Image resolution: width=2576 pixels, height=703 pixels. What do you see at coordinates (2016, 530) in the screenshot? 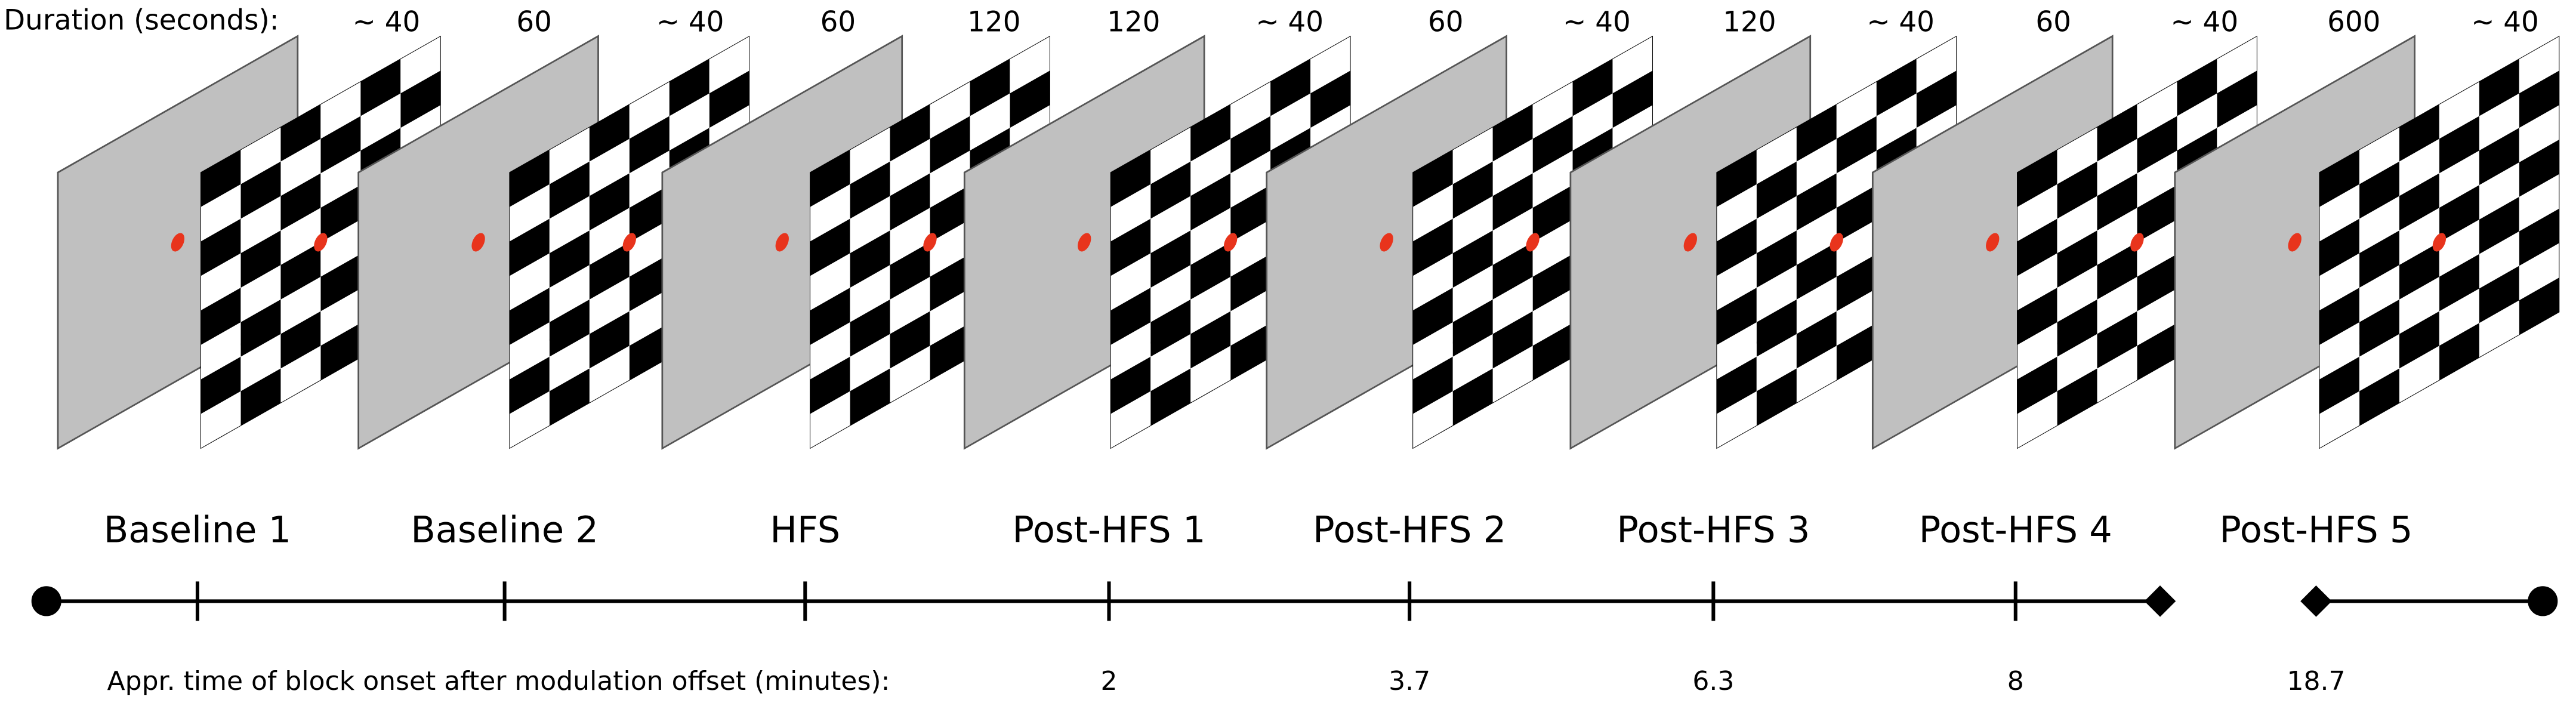
I see `block-label: Post-HFS 4` at bounding box center [2016, 530].